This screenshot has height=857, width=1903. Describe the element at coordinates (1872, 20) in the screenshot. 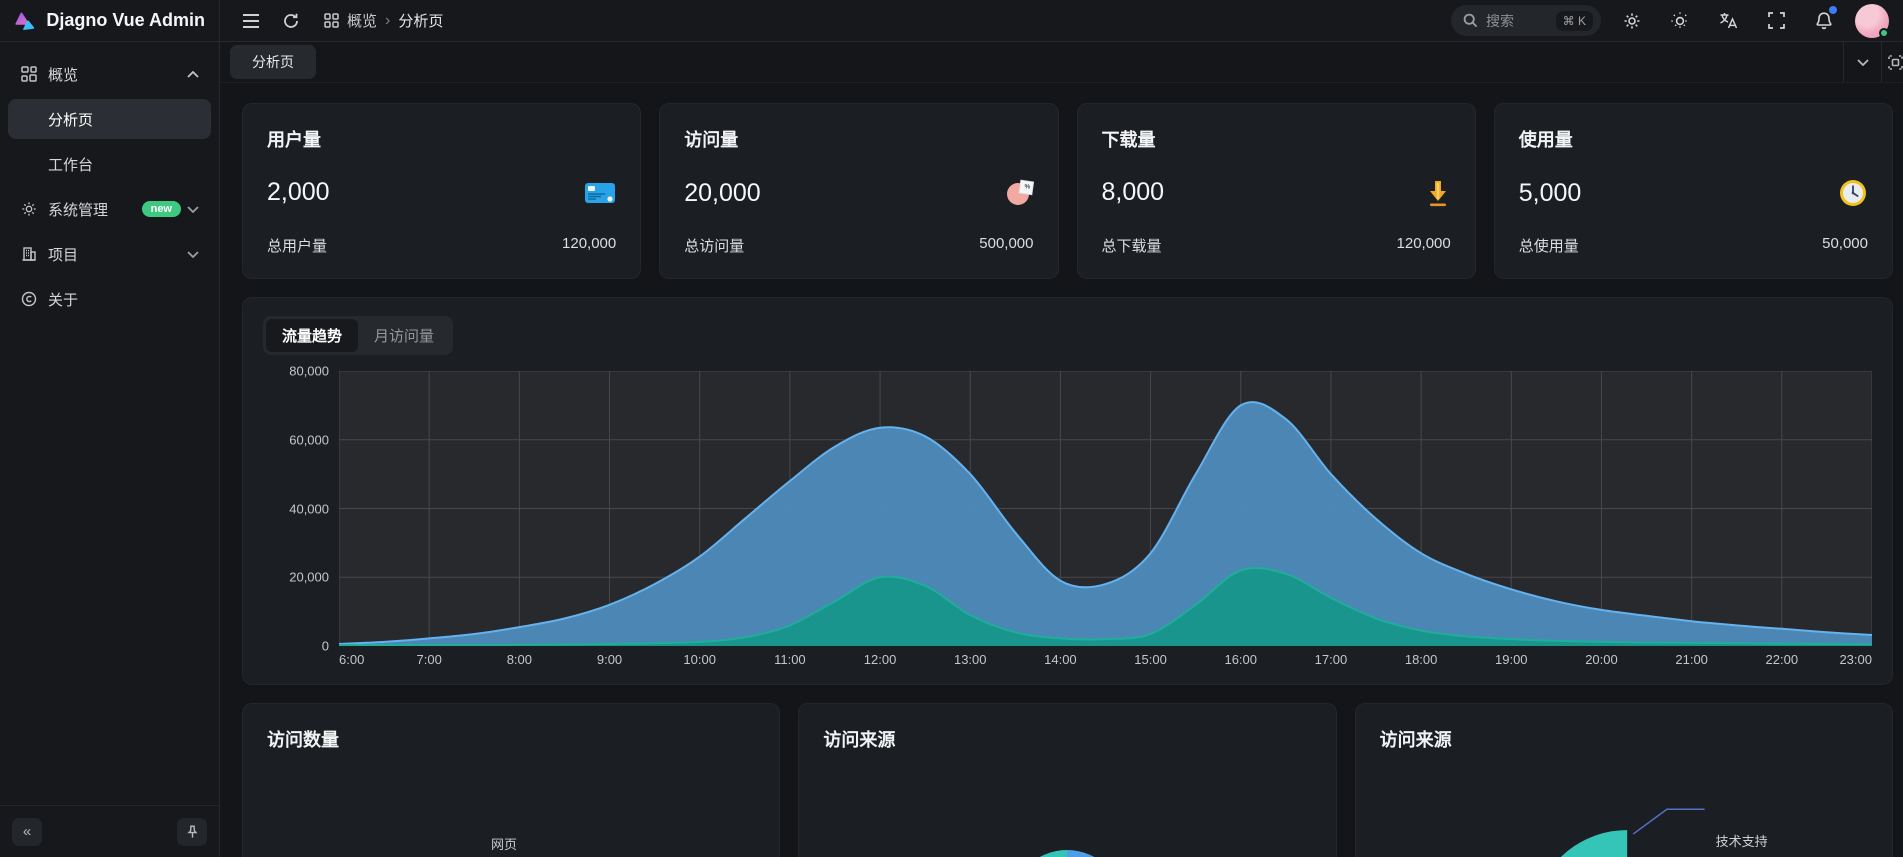

I see `user-menu-button` at that location.